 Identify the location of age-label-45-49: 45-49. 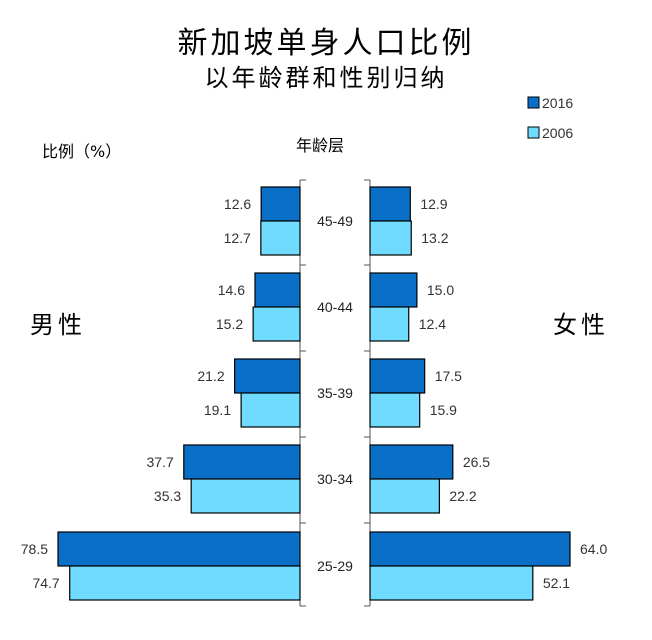
(335, 221).